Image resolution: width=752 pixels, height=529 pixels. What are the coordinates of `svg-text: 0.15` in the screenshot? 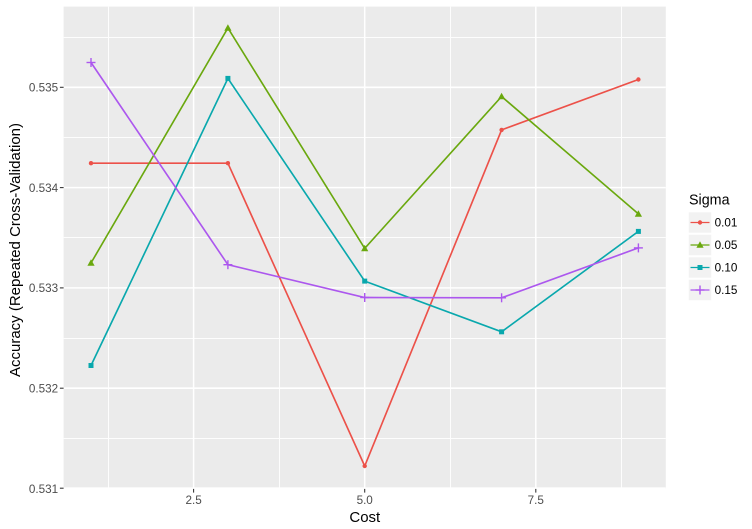 It's located at (726, 290).